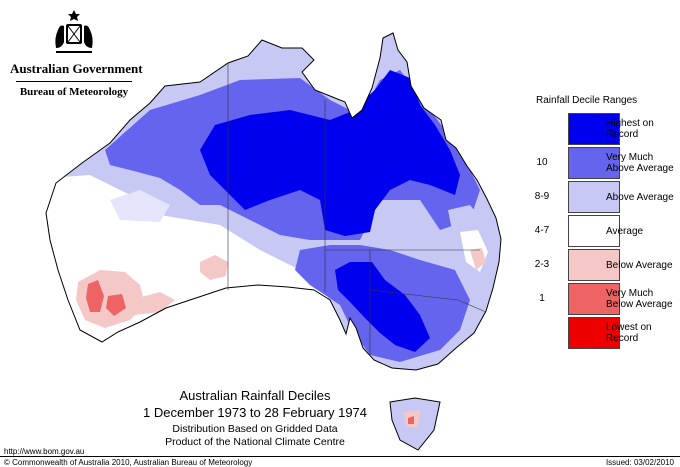  Describe the element at coordinates (255, 412) in the screenshot. I see `map-date-range: 1 December 1973 to 28 February 1974` at that location.